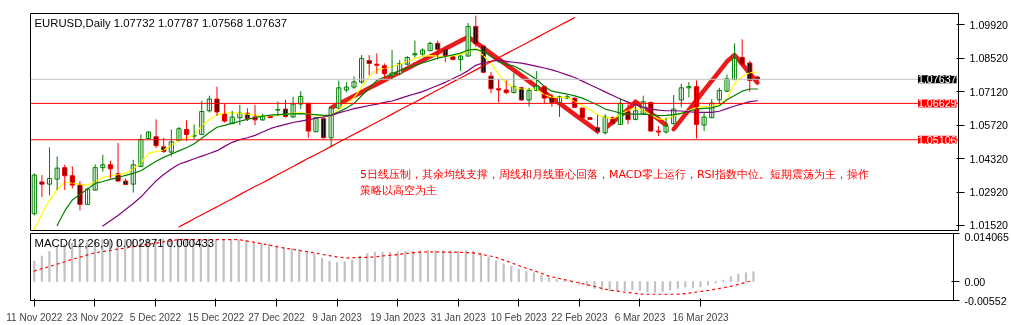 The image size is (1011, 325). Describe the element at coordinates (937, 139) in the screenshot. I see `ref-line-label: 1.05106` at that location.